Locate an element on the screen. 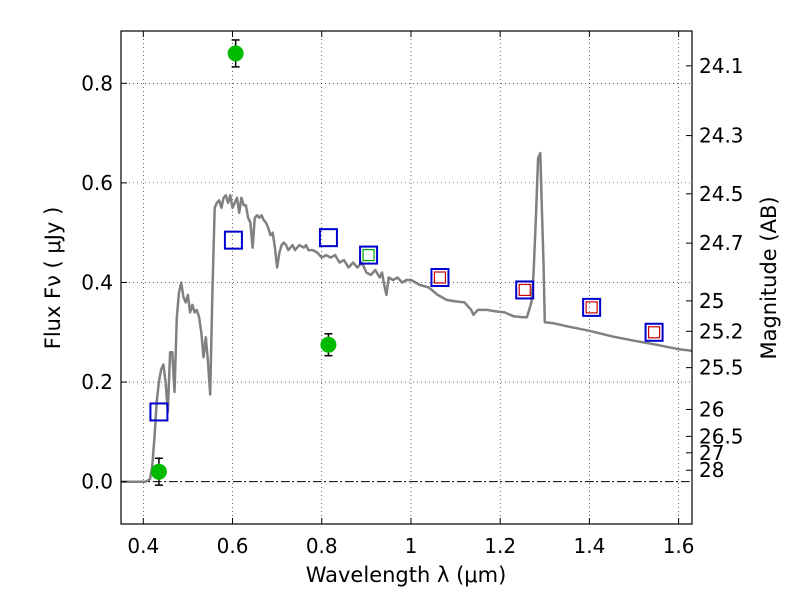 This screenshot has height=600, width=800. y-axis-ticks: 0.0 0.2 0.4 0.6 0.8 is located at coordinates (104, 282).